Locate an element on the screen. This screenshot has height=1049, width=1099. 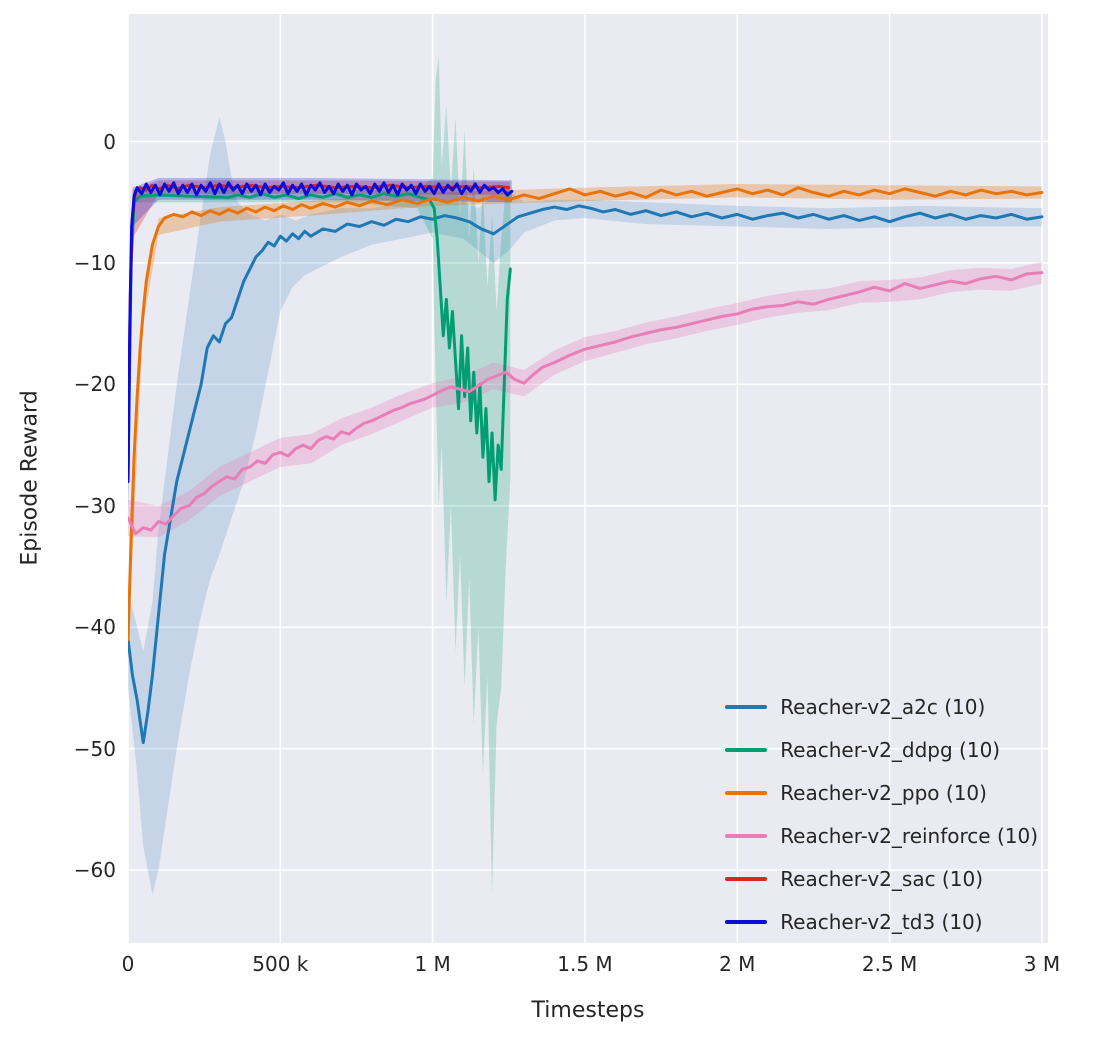
x-tick-label: 3 M is located at coordinates (1042, 964).